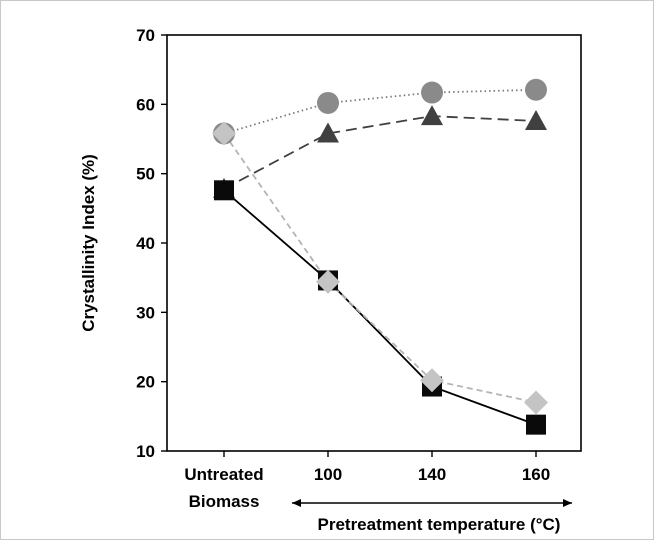  Describe the element at coordinates (145, 243) in the screenshot. I see `y-tick-label: 40` at that location.